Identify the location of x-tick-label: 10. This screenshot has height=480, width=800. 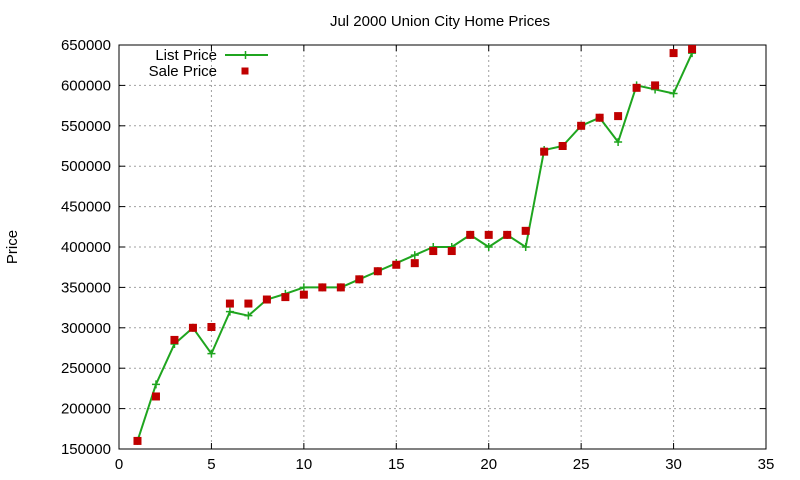
(304, 464).